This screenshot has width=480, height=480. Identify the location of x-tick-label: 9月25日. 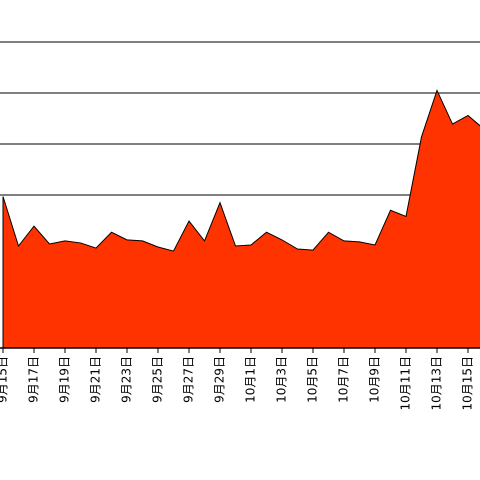
(158, 379).